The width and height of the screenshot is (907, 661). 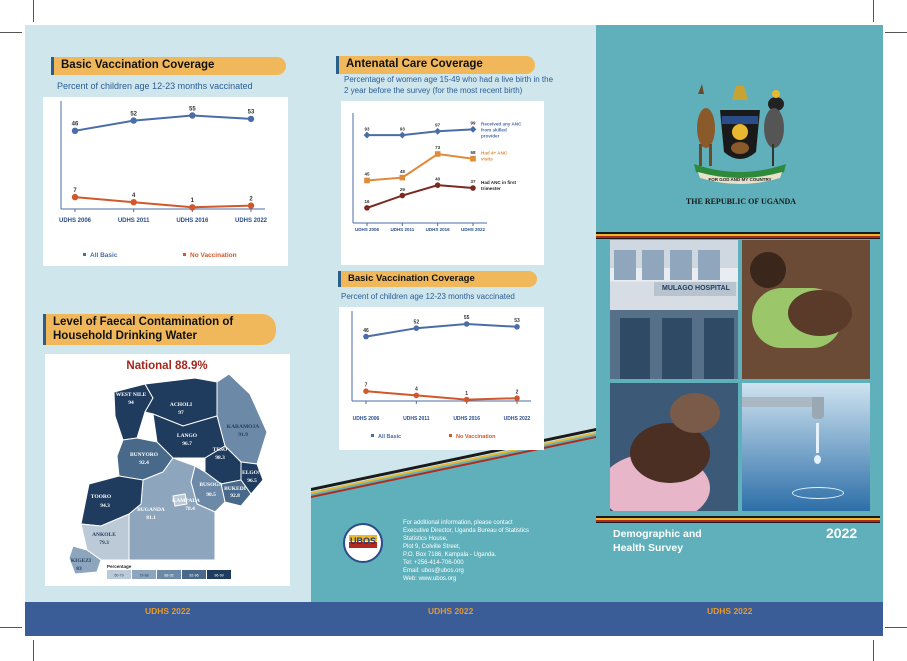 What do you see at coordinates (134, 196) in the screenshot?
I see `data-label: 4` at bounding box center [134, 196].